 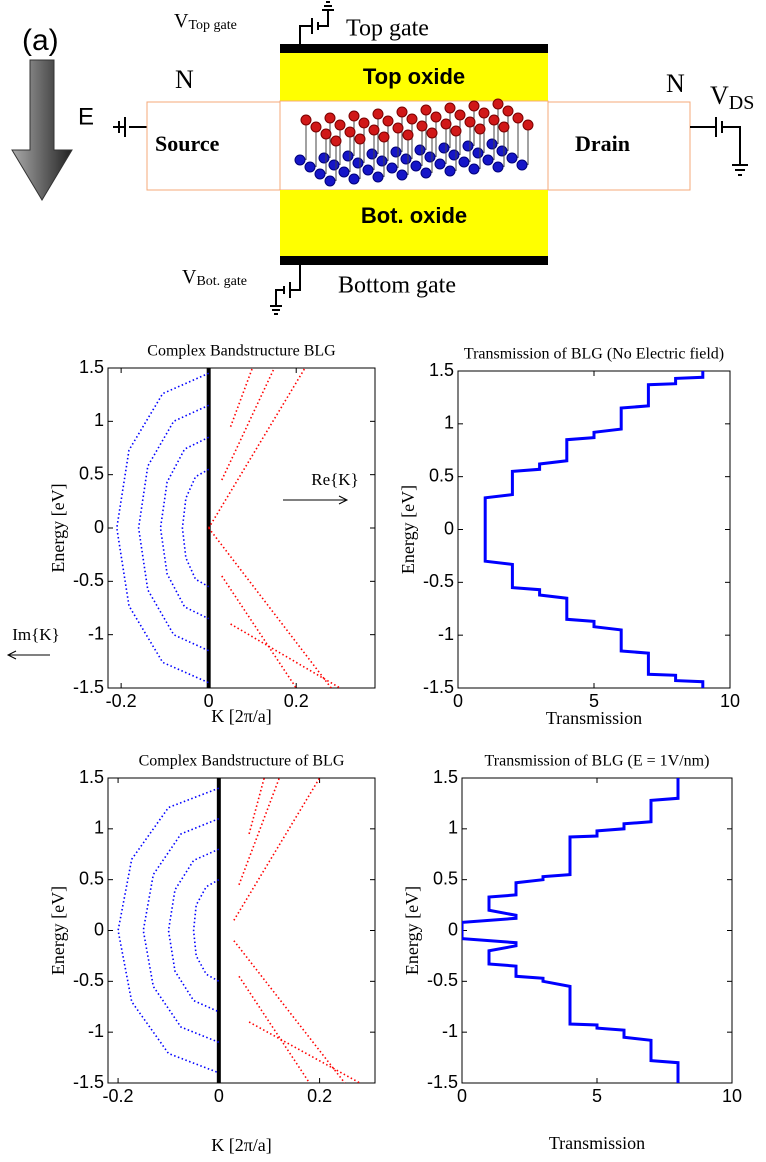 What do you see at coordinates (602, 143) in the screenshot?
I see `drain-label: Drain` at bounding box center [602, 143].